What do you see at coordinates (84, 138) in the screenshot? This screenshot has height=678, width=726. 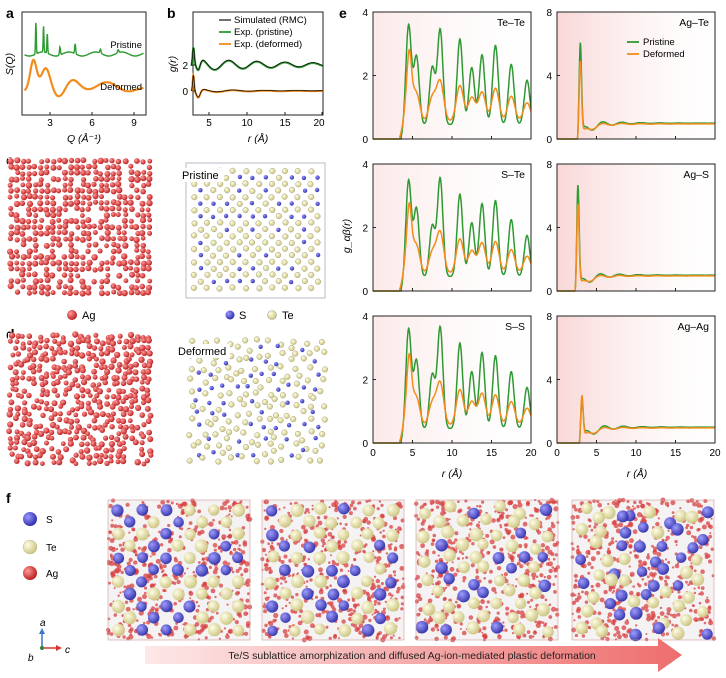 I see `panel-a-xlabel: Q (Å⁻¹)` at bounding box center [84, 138].